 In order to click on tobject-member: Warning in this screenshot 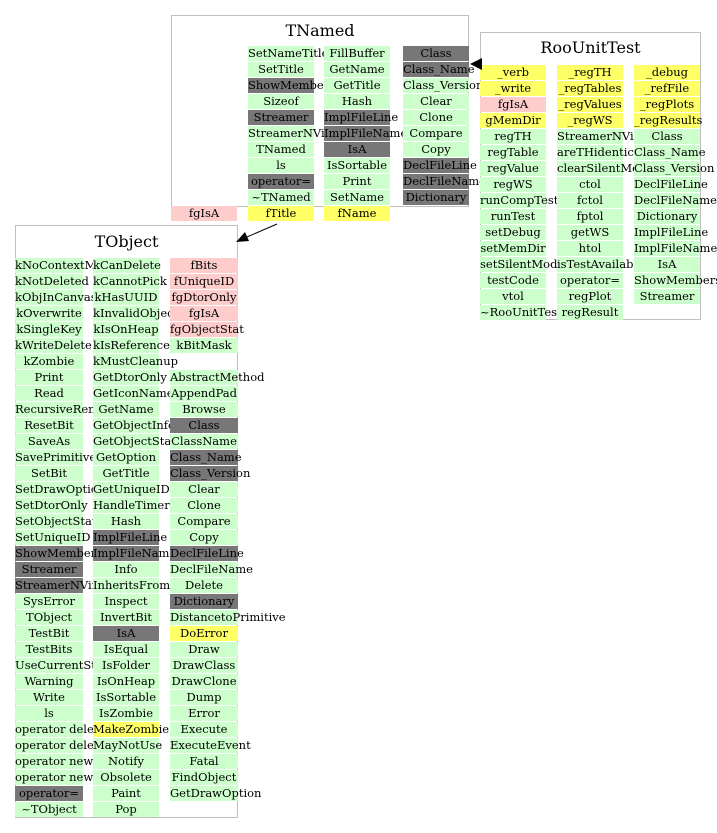, I will do `click(49, 681)`.